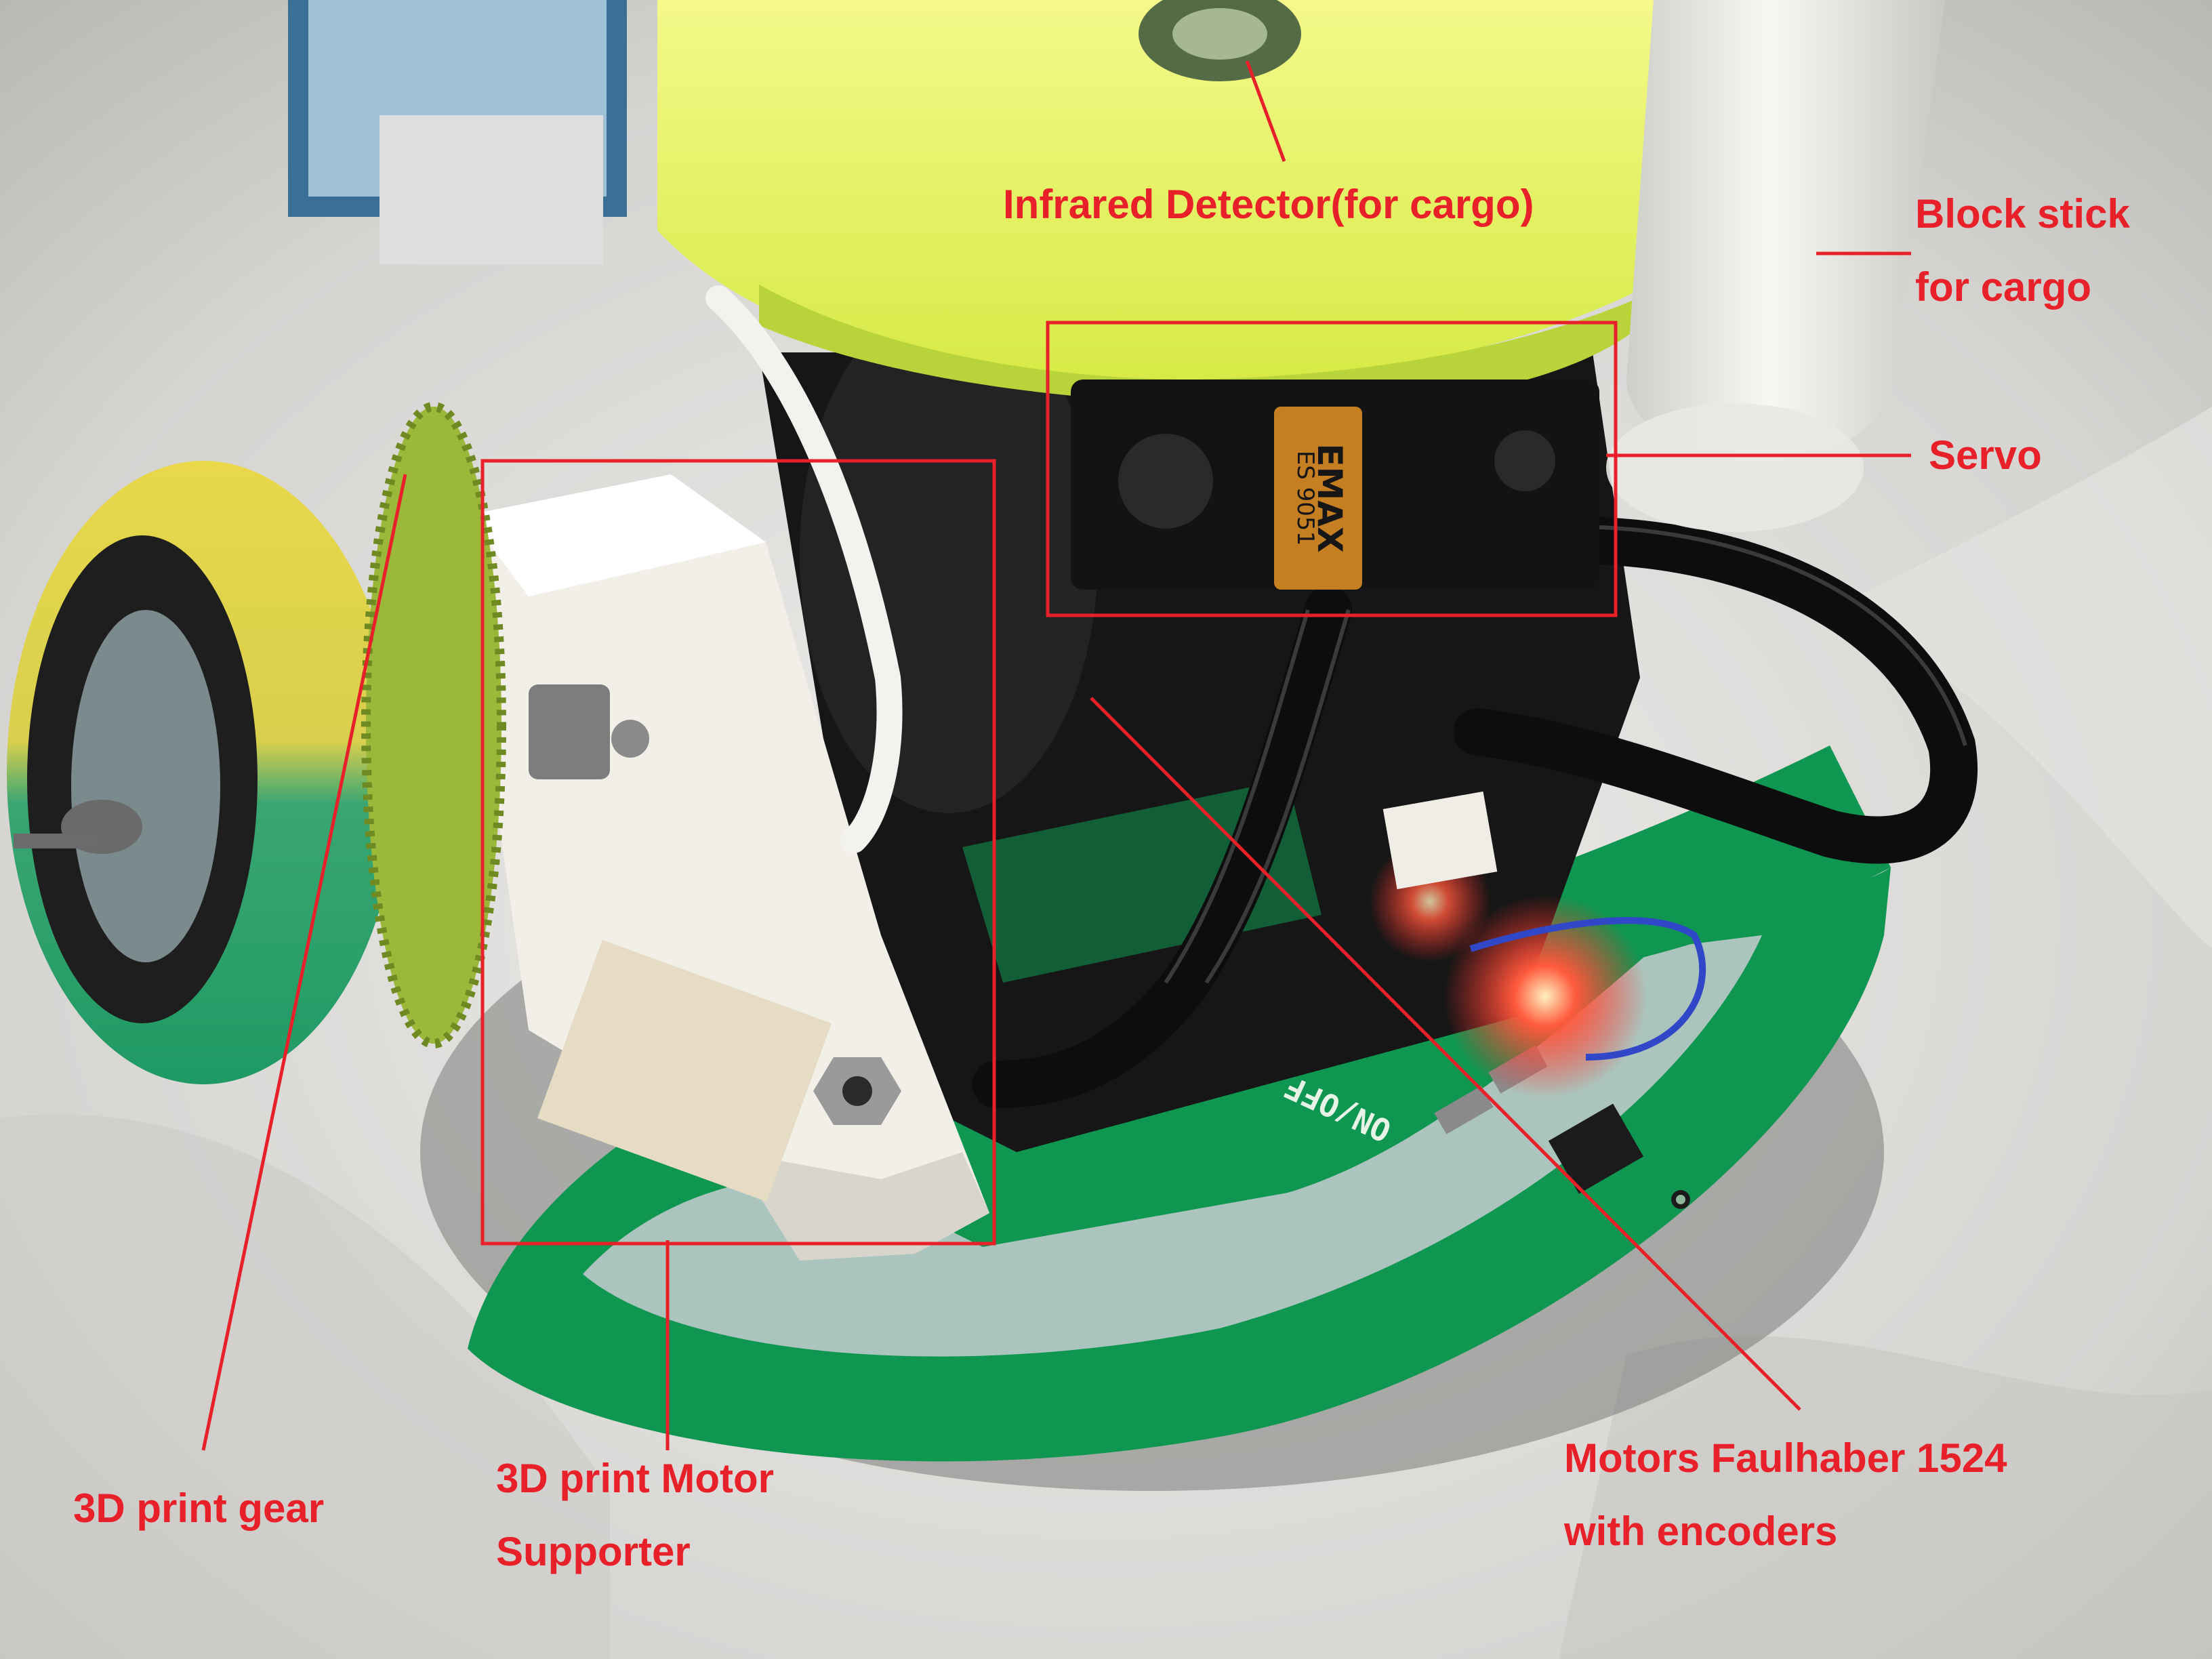 The width and height of the screenshot is (2212, 1659). Describe the element at coordinates (304, 962) in the screenshot. I see `gear-pointer-line` at that location.